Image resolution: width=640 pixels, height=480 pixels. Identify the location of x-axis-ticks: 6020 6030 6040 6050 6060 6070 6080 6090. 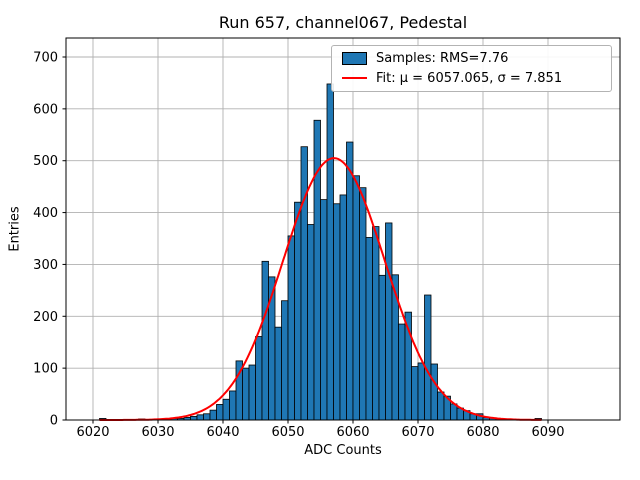
(320, 430).